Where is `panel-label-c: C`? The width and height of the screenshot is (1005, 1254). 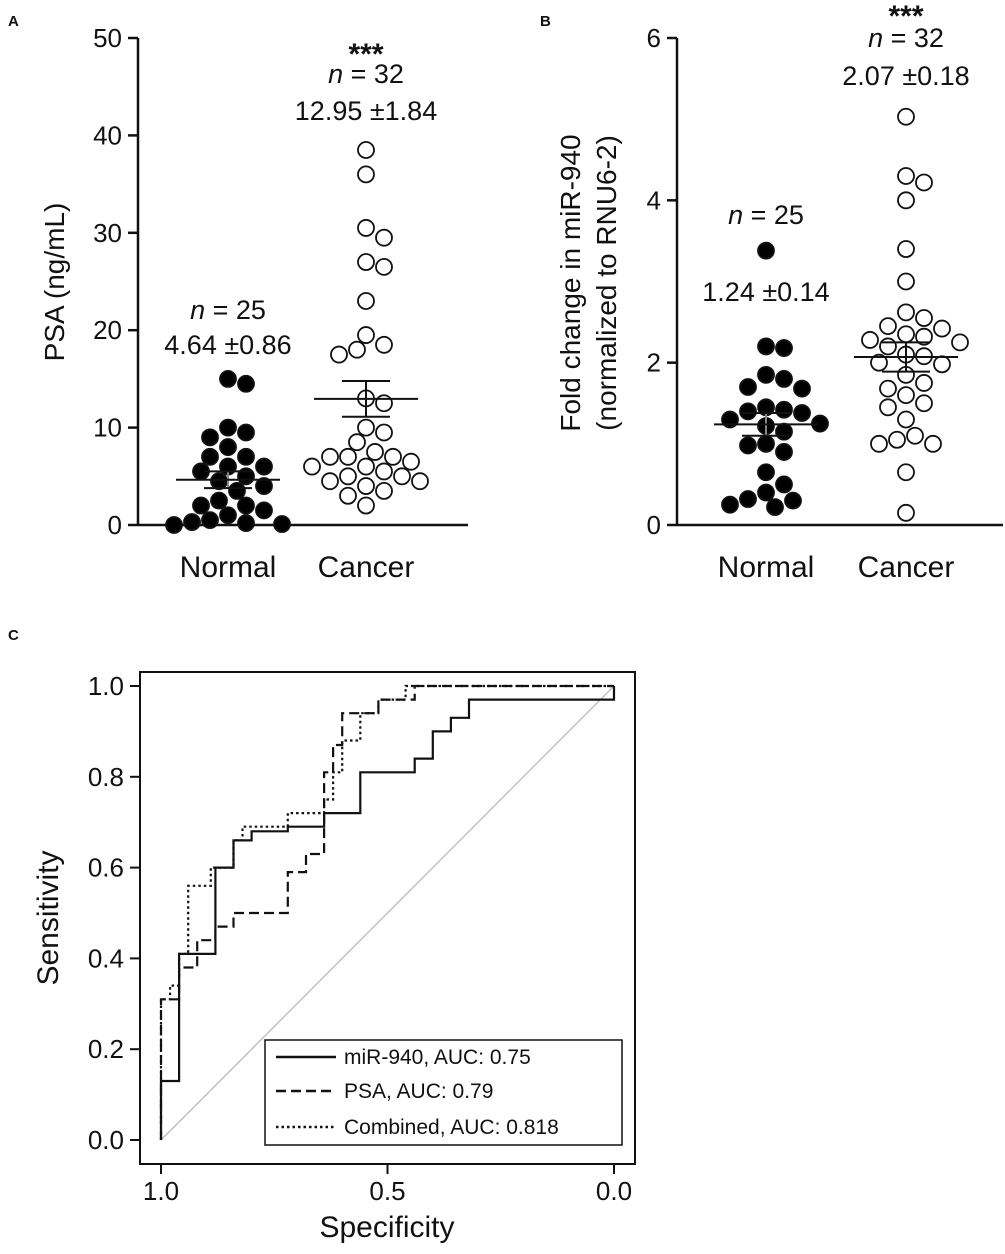
panel-label-c: C is located at coordinates (13, 635).